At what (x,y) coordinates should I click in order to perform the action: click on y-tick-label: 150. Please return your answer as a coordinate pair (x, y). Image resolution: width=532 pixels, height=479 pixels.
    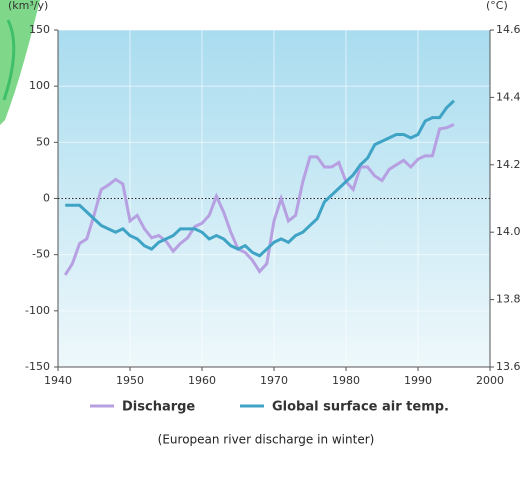
    Looking at the image, I should click on (39, 29).